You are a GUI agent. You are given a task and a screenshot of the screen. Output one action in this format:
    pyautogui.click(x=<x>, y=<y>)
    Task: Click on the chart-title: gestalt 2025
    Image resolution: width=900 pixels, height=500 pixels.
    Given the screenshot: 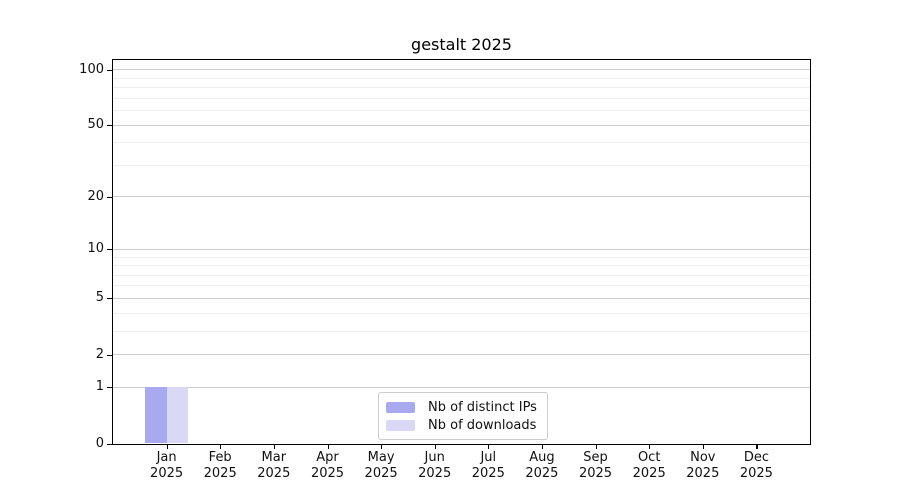 What is the action you would take?
    pyautogui.click(x=461, y=44)
    